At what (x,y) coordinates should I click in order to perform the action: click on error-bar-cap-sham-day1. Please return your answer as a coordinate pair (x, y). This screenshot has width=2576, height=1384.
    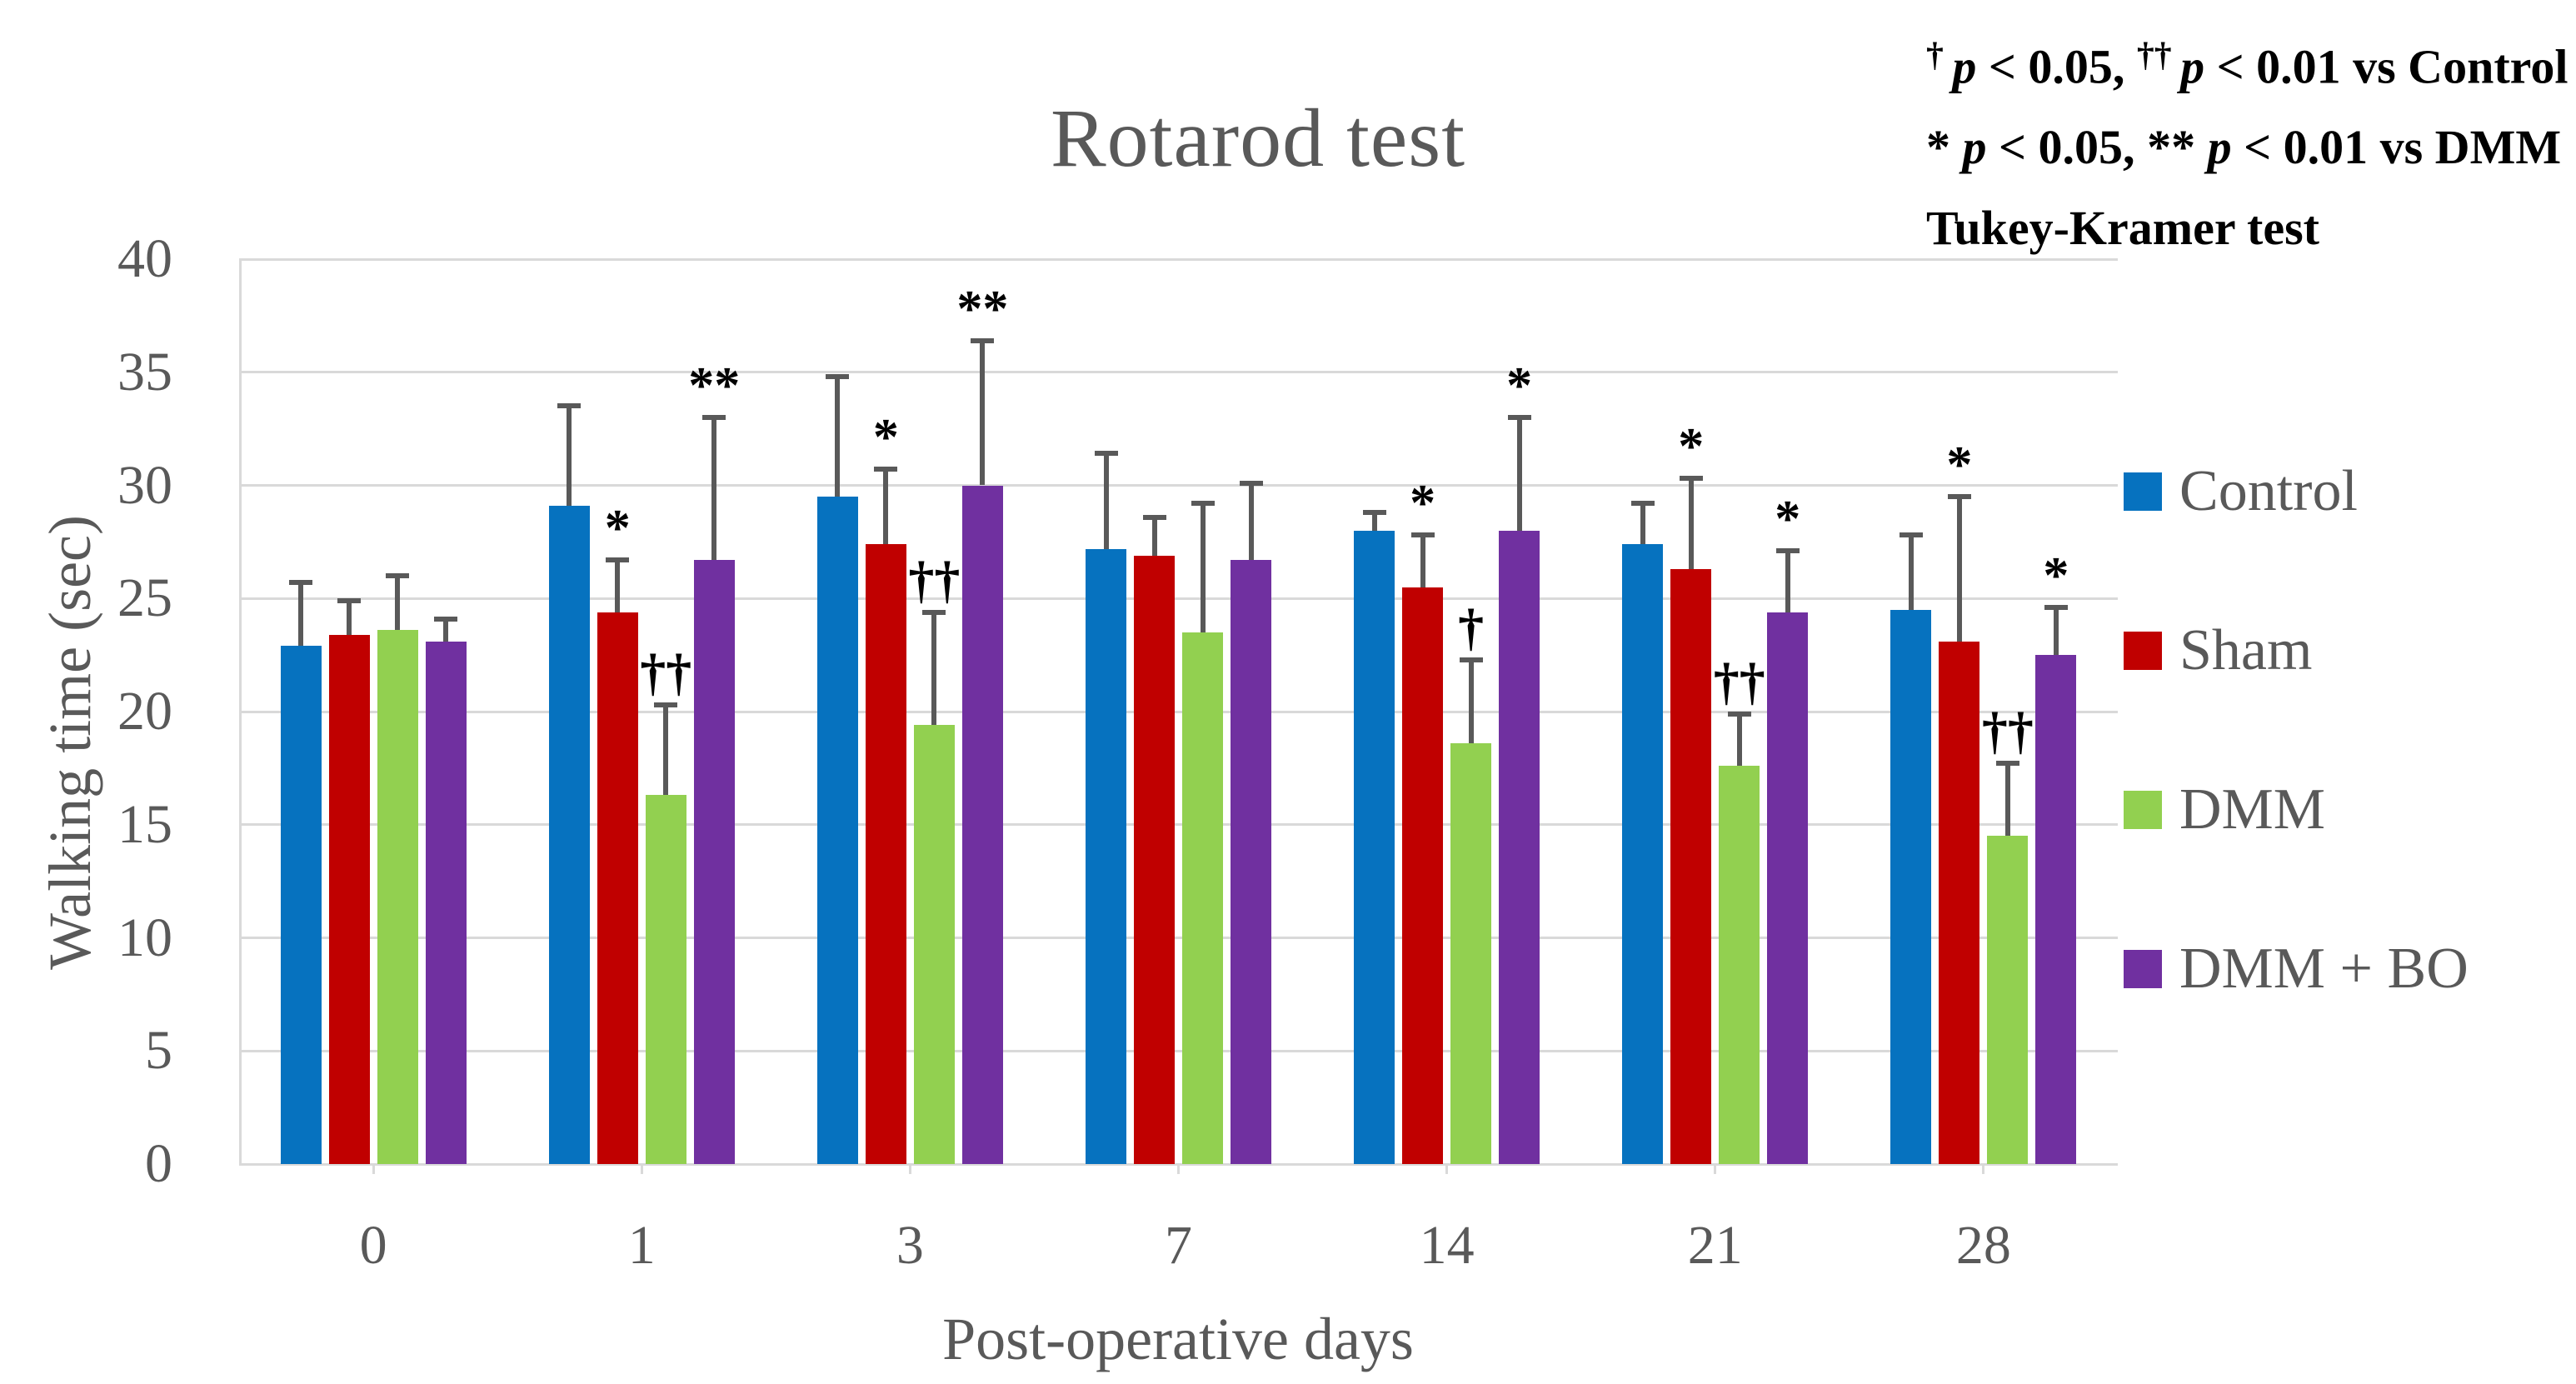
    Looking at the image, I should click on (618, 560).